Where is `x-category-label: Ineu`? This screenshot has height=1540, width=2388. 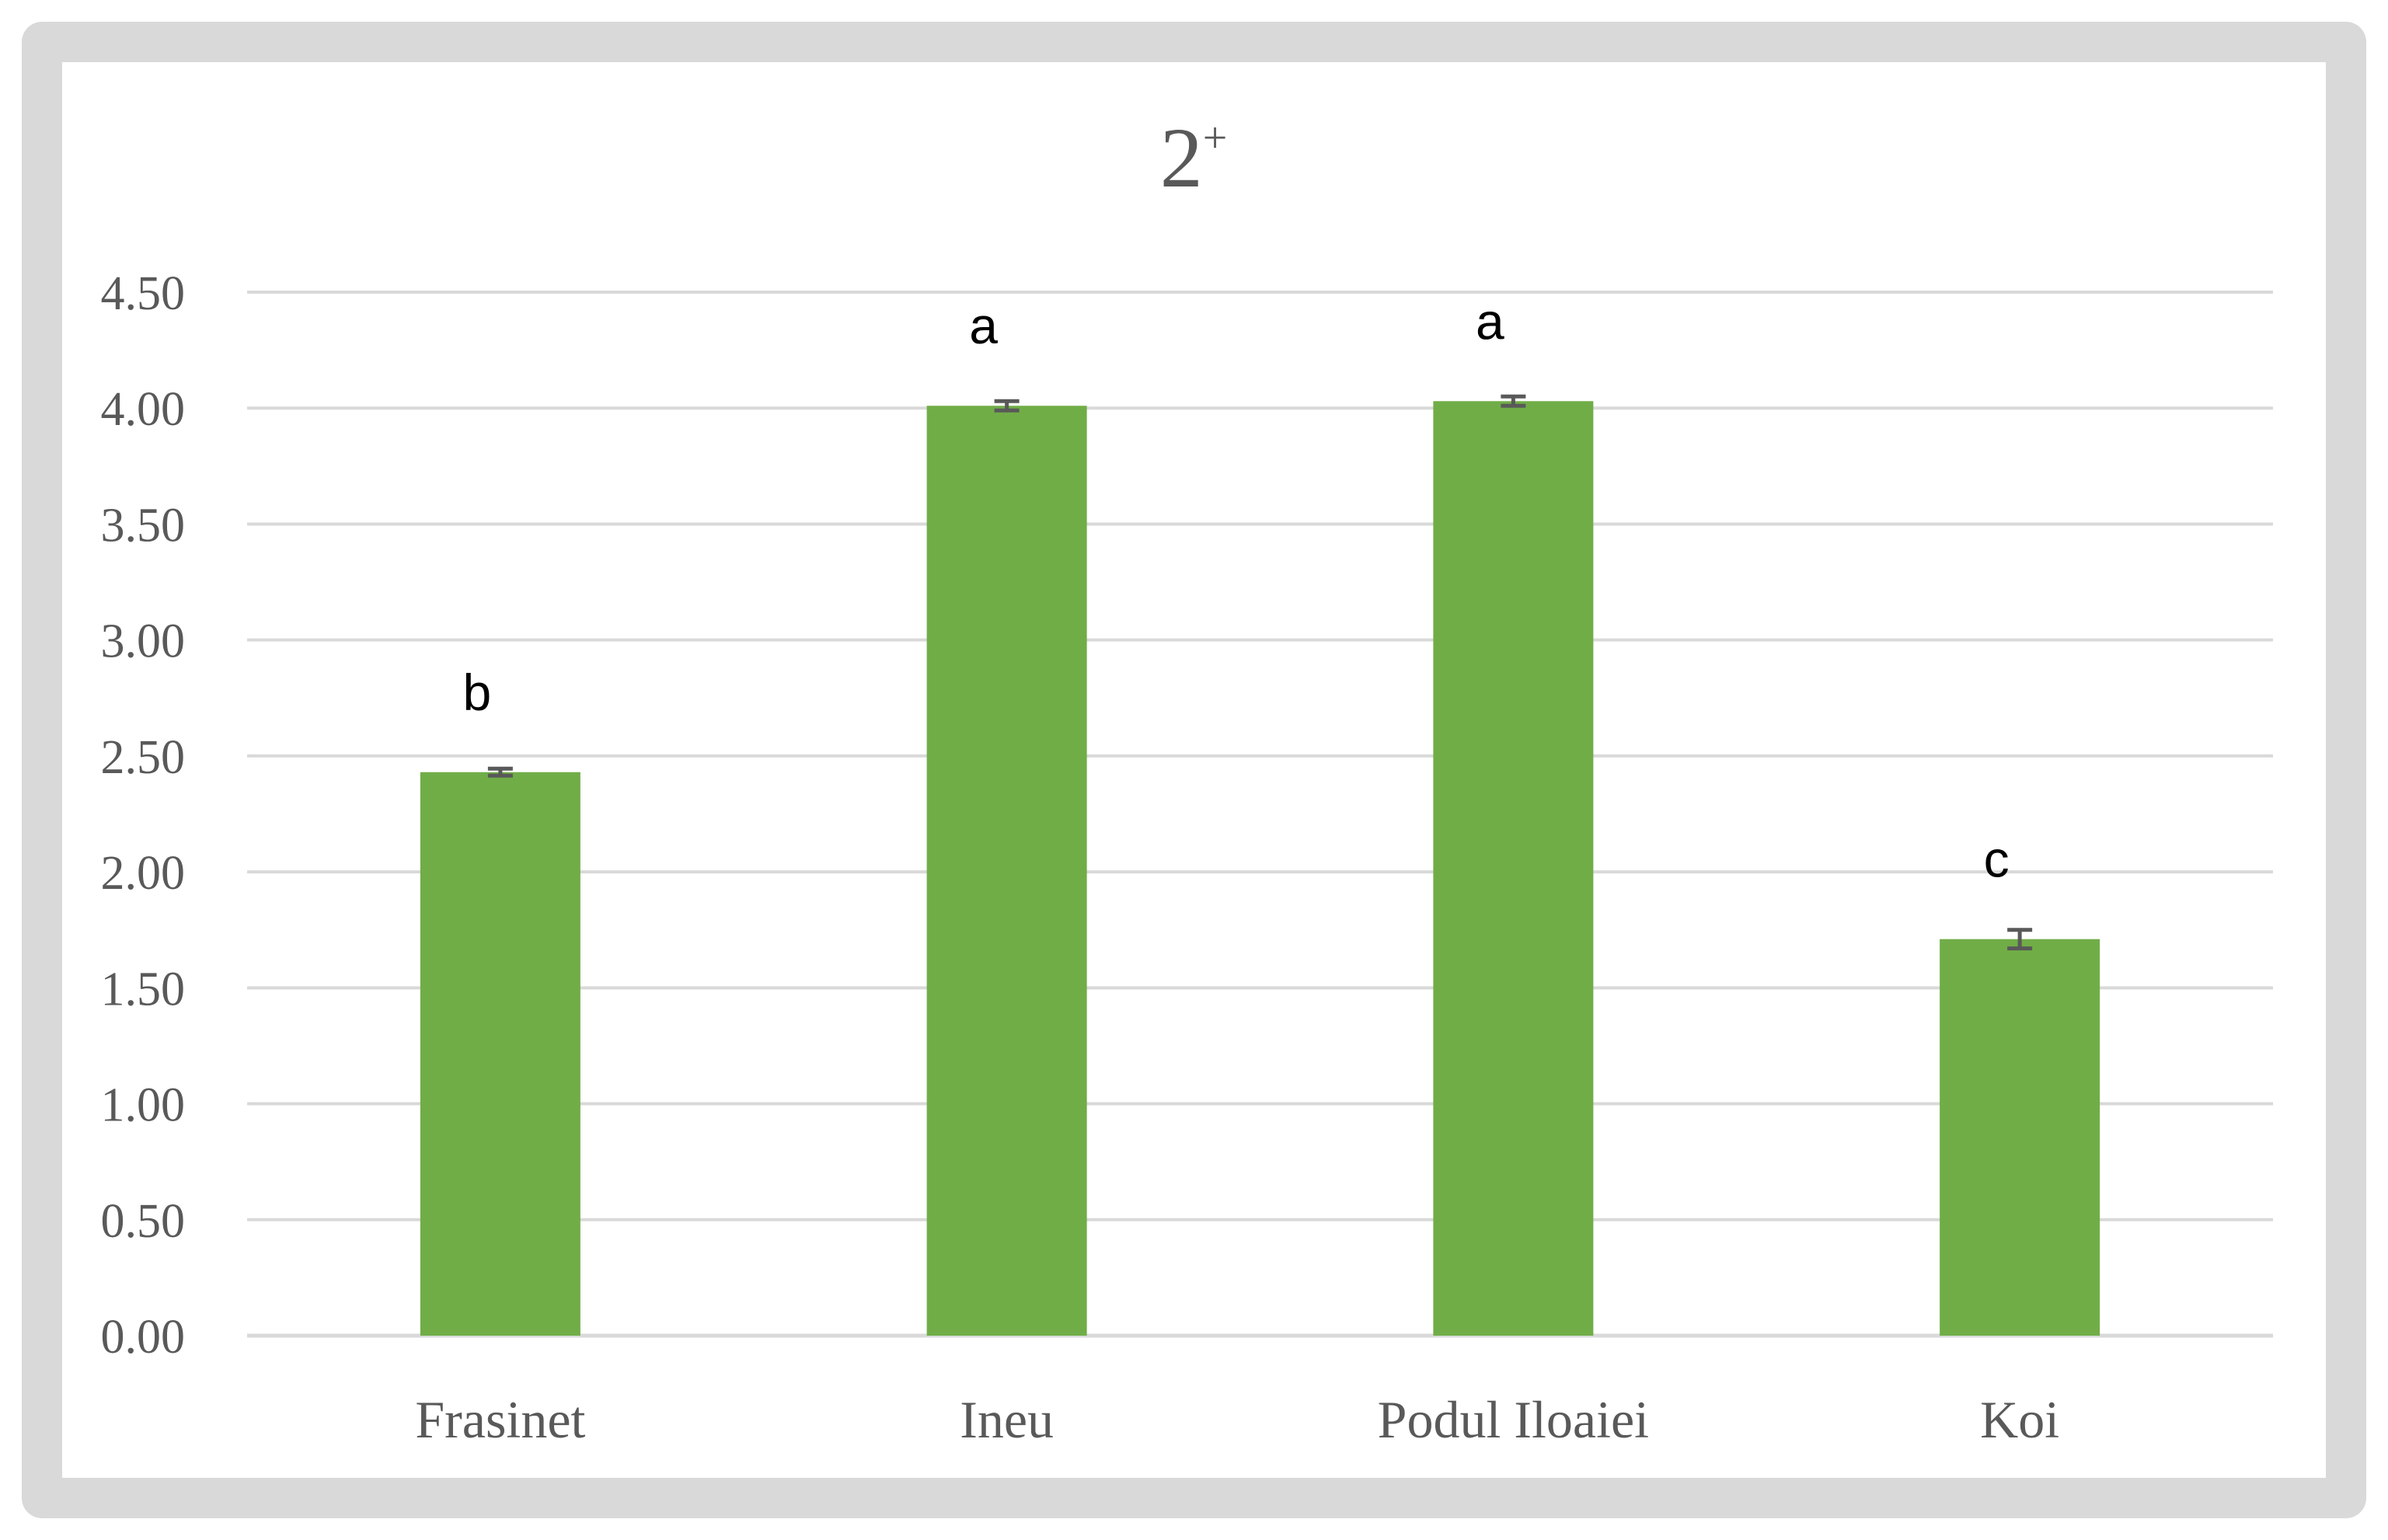 x-category-label: Ineu is located at coordinates (1007, 1419).